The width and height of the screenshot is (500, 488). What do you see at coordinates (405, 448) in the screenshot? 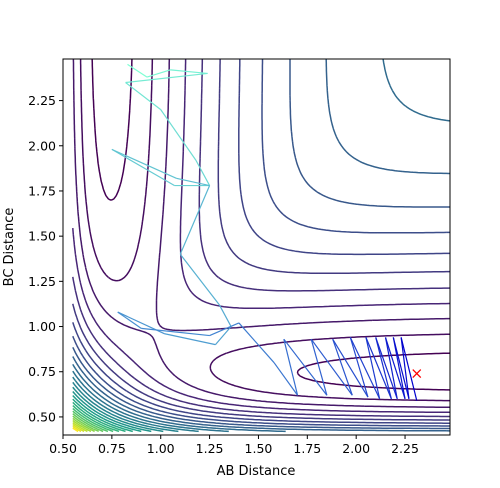
I see `x-tick-label: 2.25` at bounding box center [405, 448].